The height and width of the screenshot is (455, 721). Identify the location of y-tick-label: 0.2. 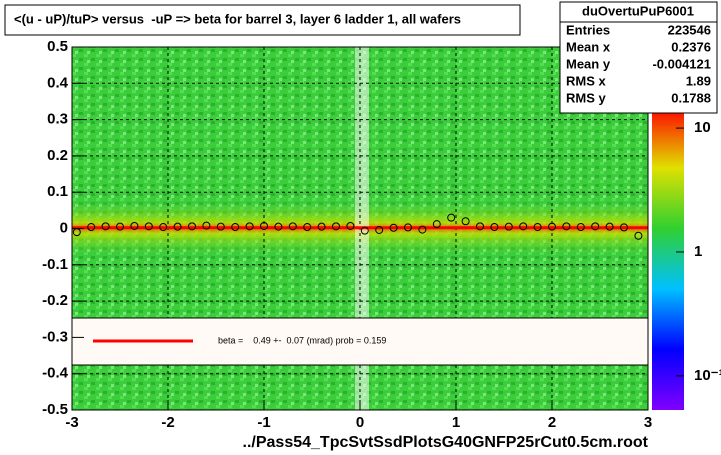
(57, 155).